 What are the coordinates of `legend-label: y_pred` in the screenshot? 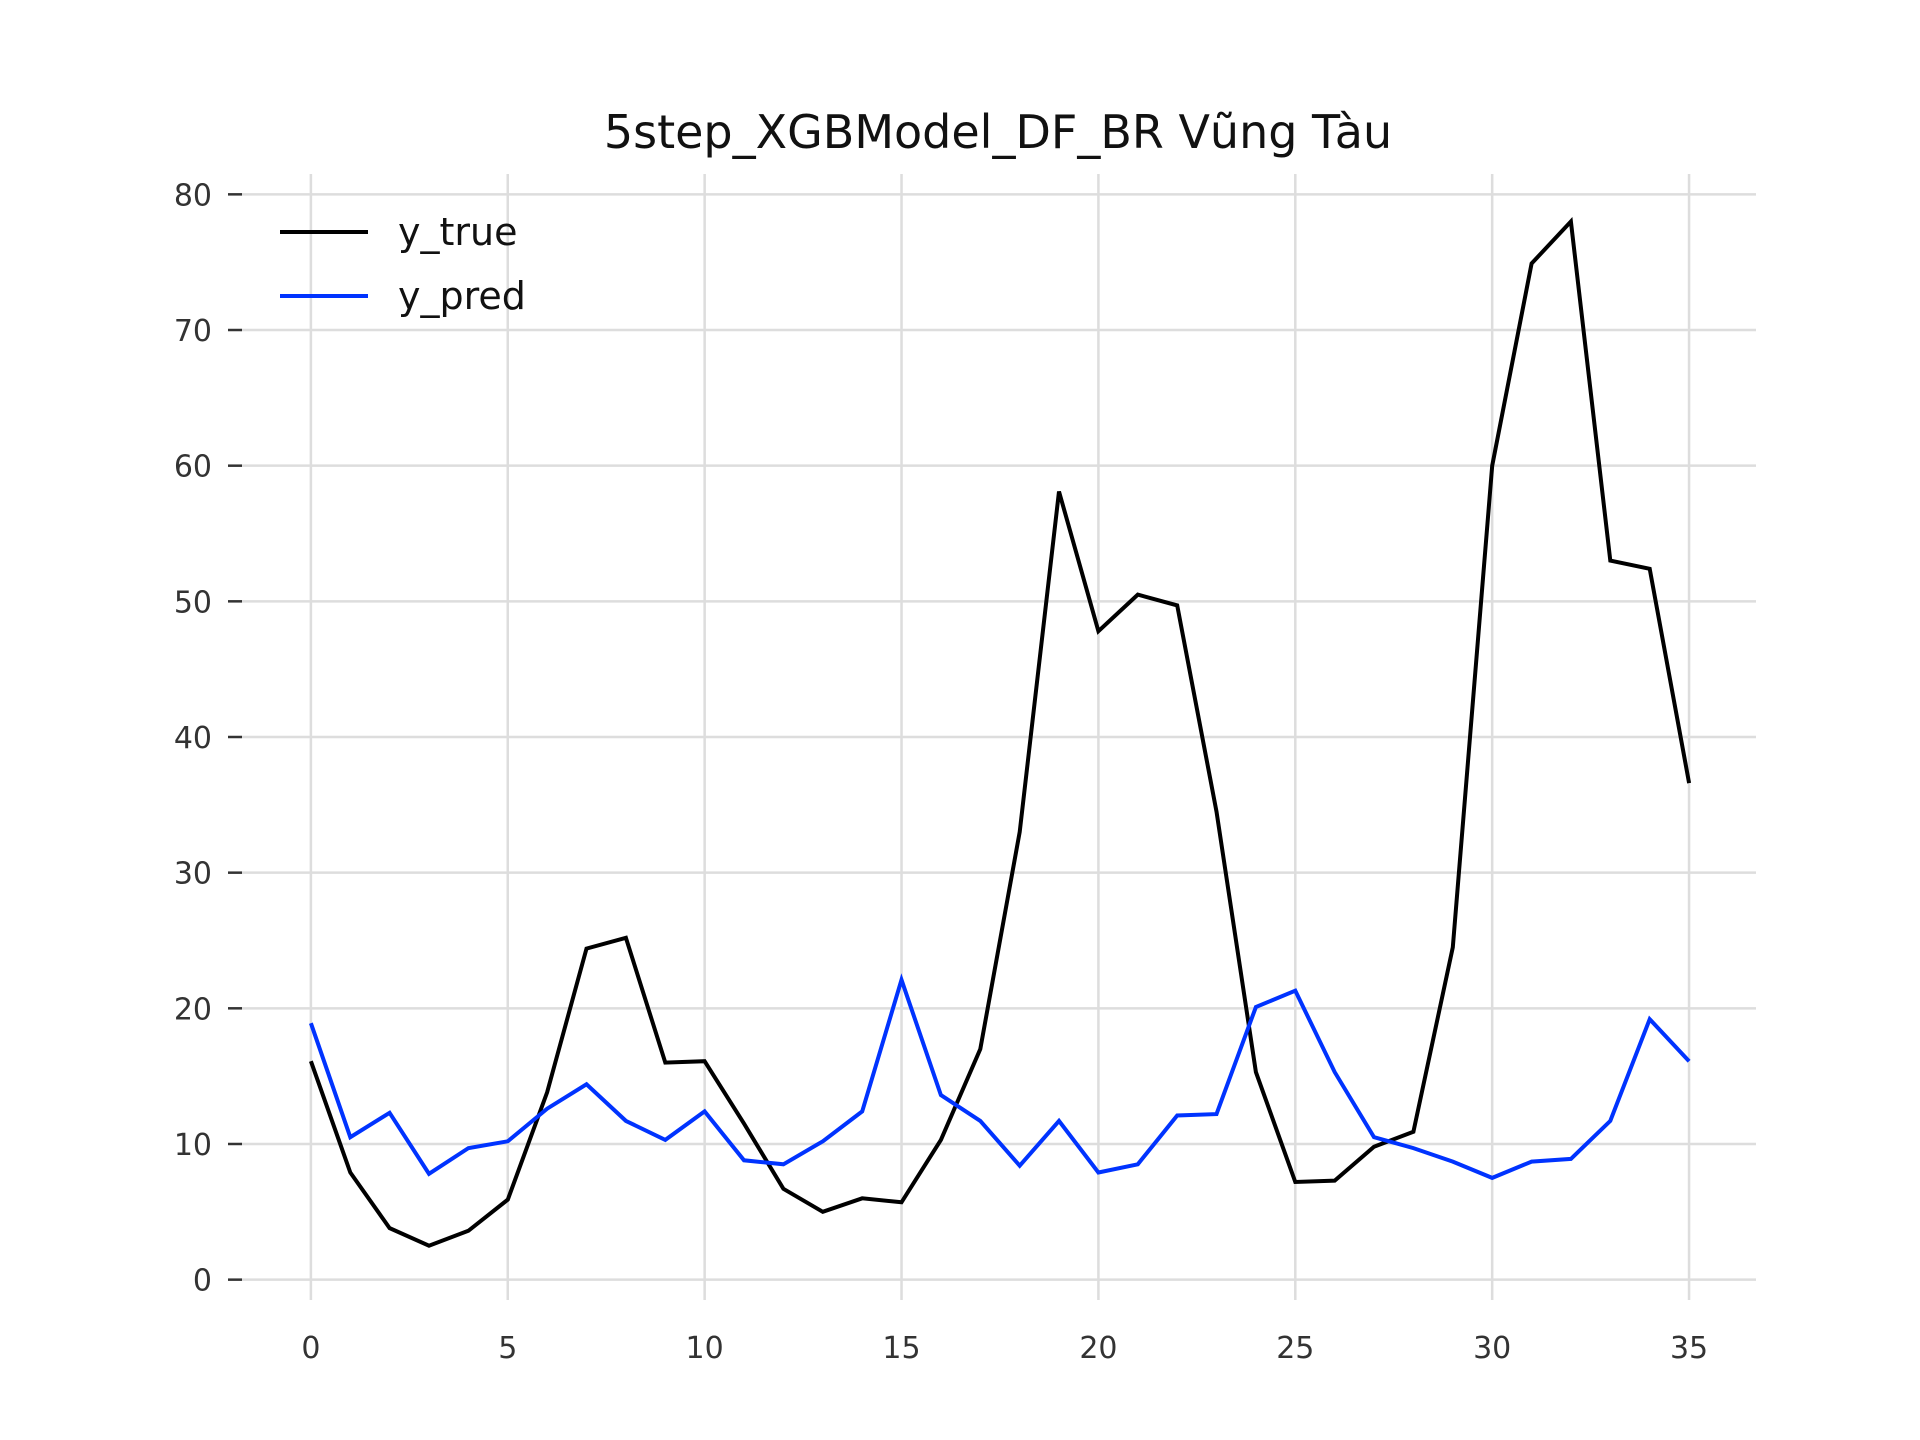 It's located at (462, 296).